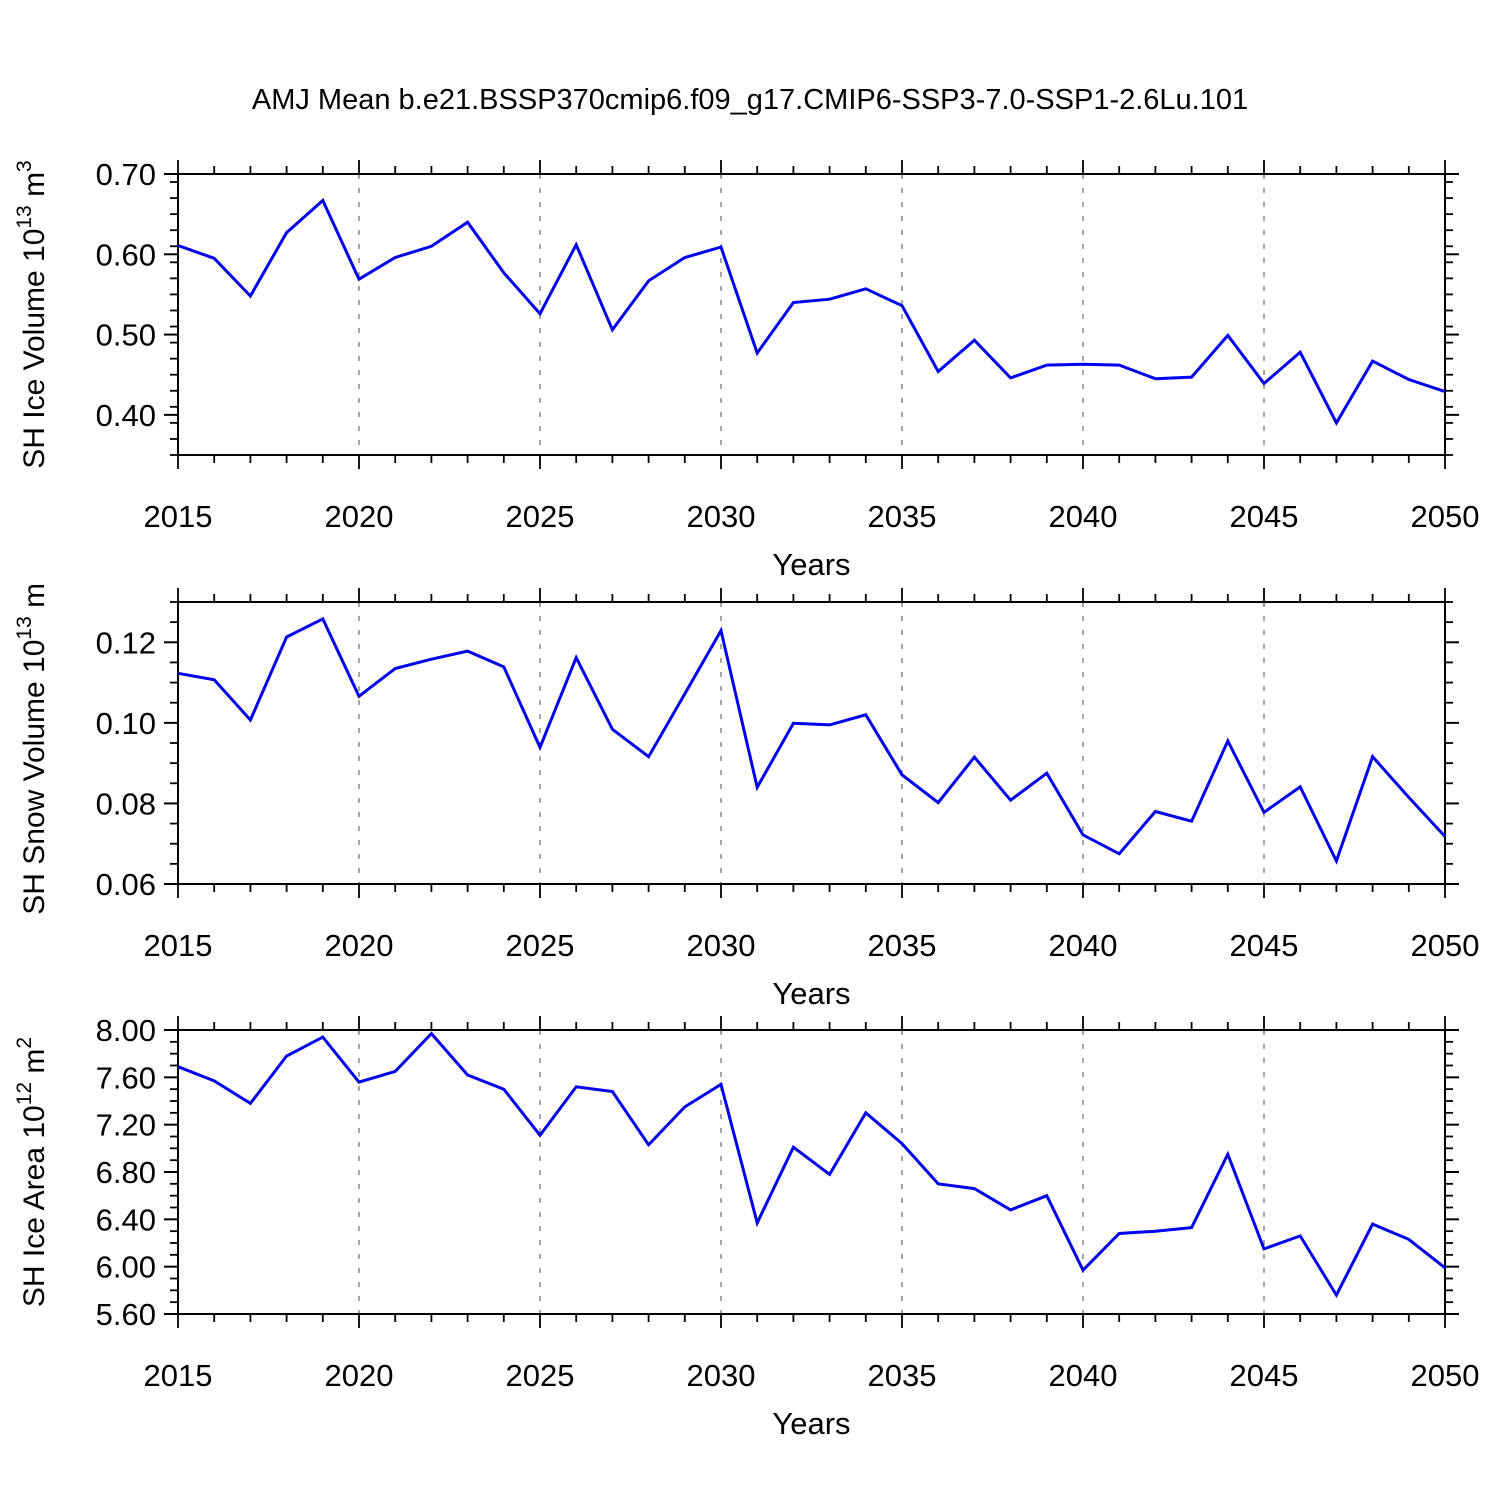 This screenshot has height=1500, width=1500. Describe the element at coordinates (126, 415) in the screenshot. I see `y-tick-label: 0.40` at that location.